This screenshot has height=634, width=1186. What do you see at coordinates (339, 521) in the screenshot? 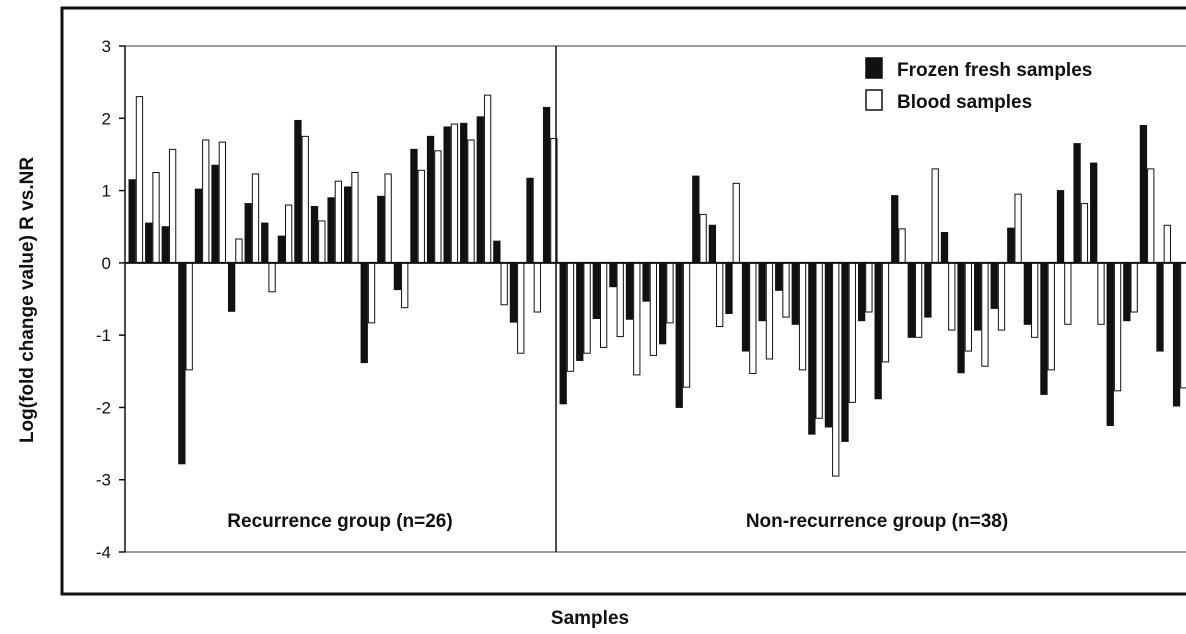
I see `group-label-recurrence: Recurrence group (n=26)` at bounding box center [339, 521].